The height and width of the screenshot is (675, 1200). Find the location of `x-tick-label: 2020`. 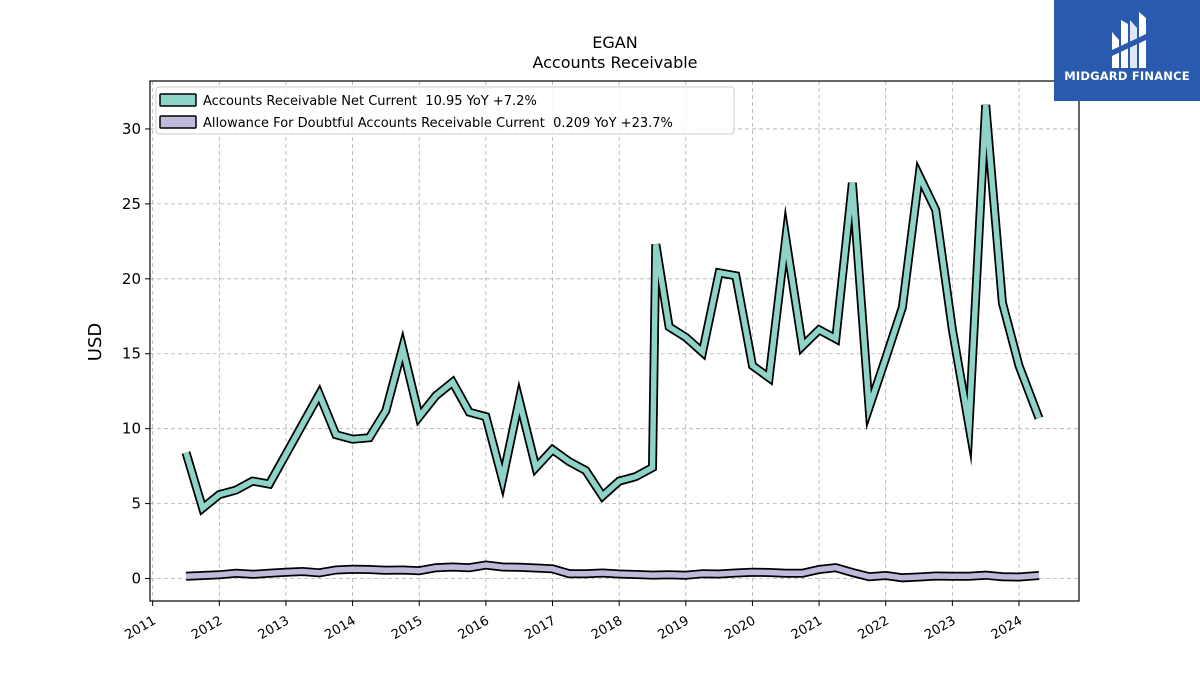

x-tick-label: 2020 is located at coordinates (740, 628).